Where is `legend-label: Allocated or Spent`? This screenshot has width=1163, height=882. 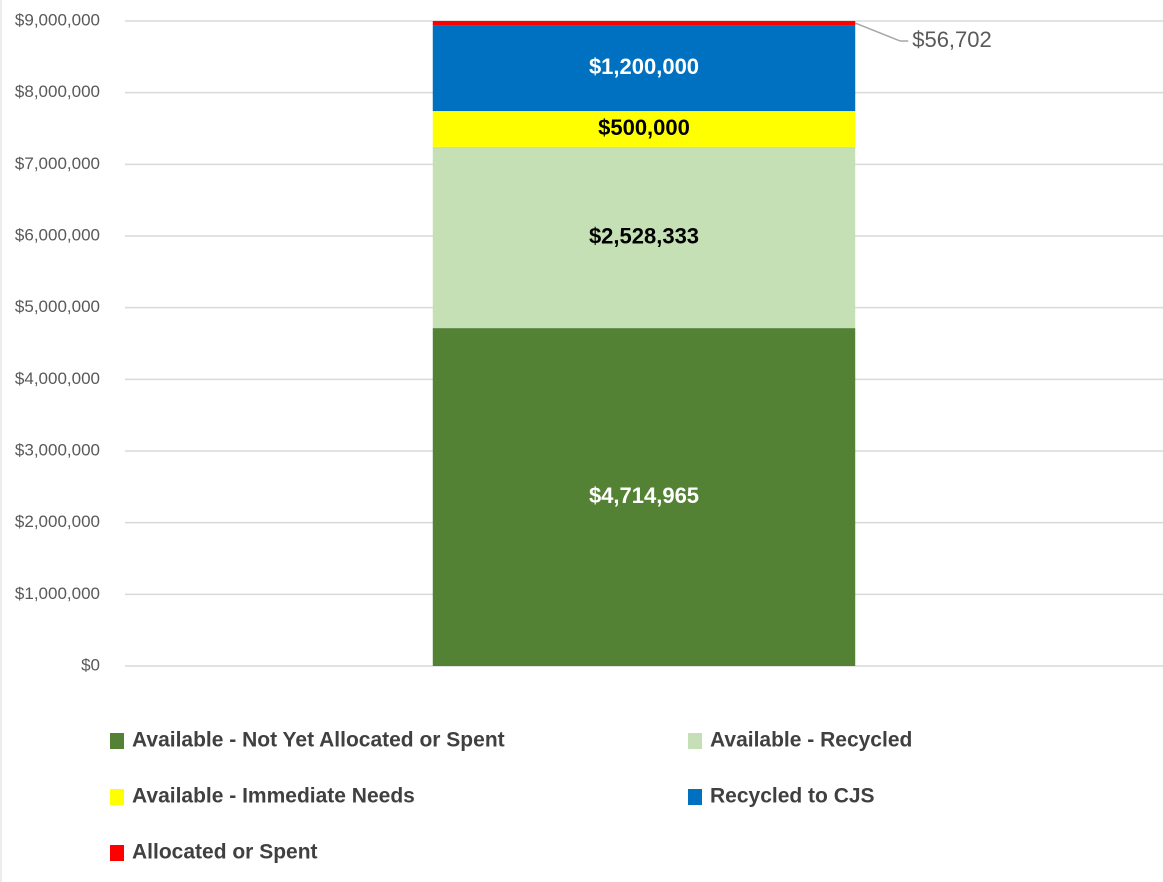 legend-label: Allocated or Spent is located at coordinates (225, 852).